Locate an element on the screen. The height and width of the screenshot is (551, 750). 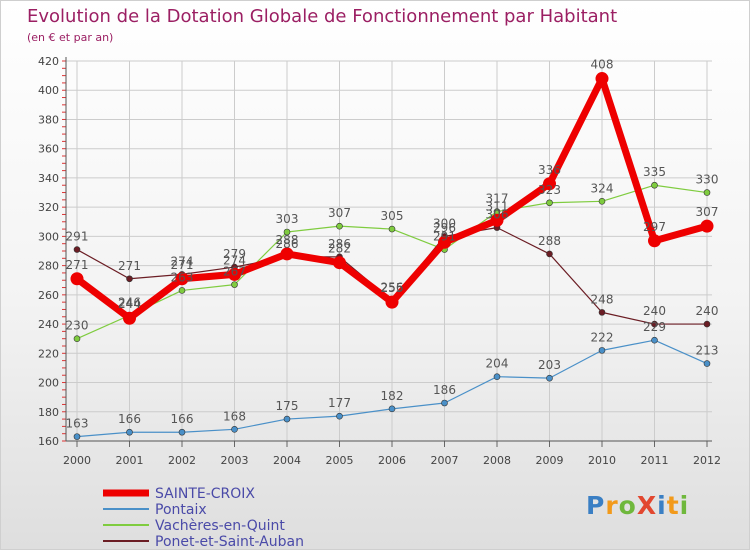
y-tick-label: 260 is located at coordinates (48, 295).